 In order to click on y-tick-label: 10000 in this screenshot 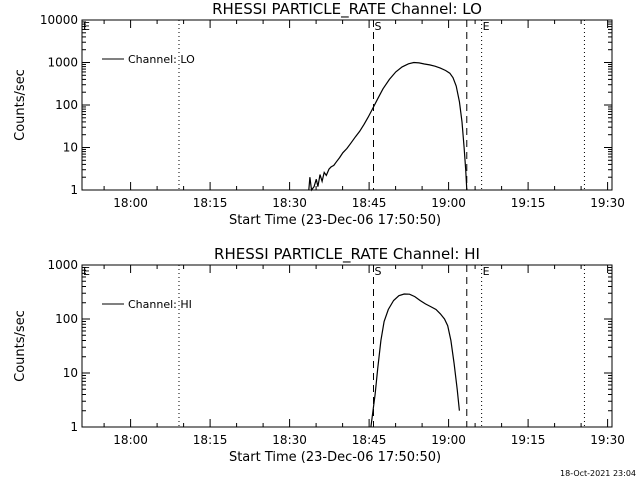, I will do `click(59, 20)`.